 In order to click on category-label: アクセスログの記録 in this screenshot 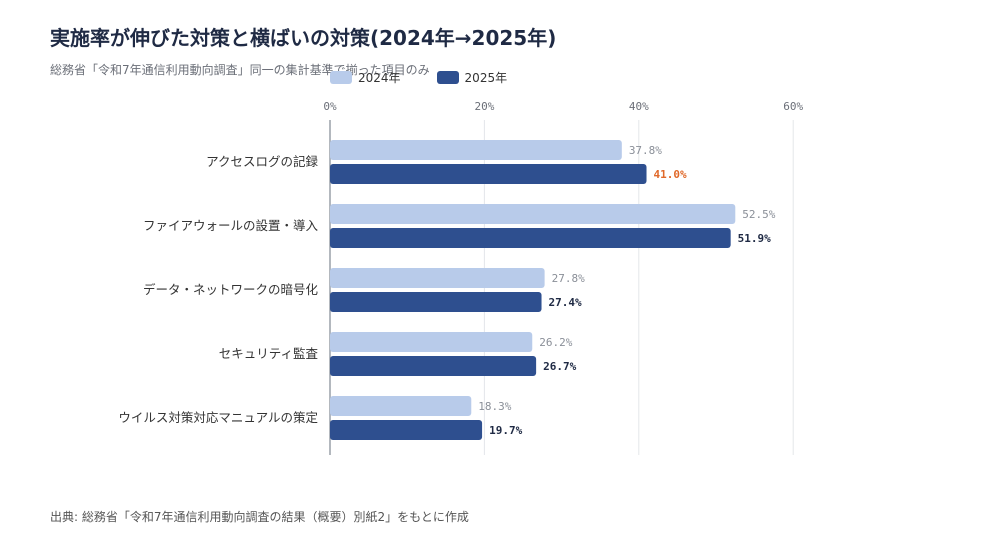, I will do `click(262, 161)`.